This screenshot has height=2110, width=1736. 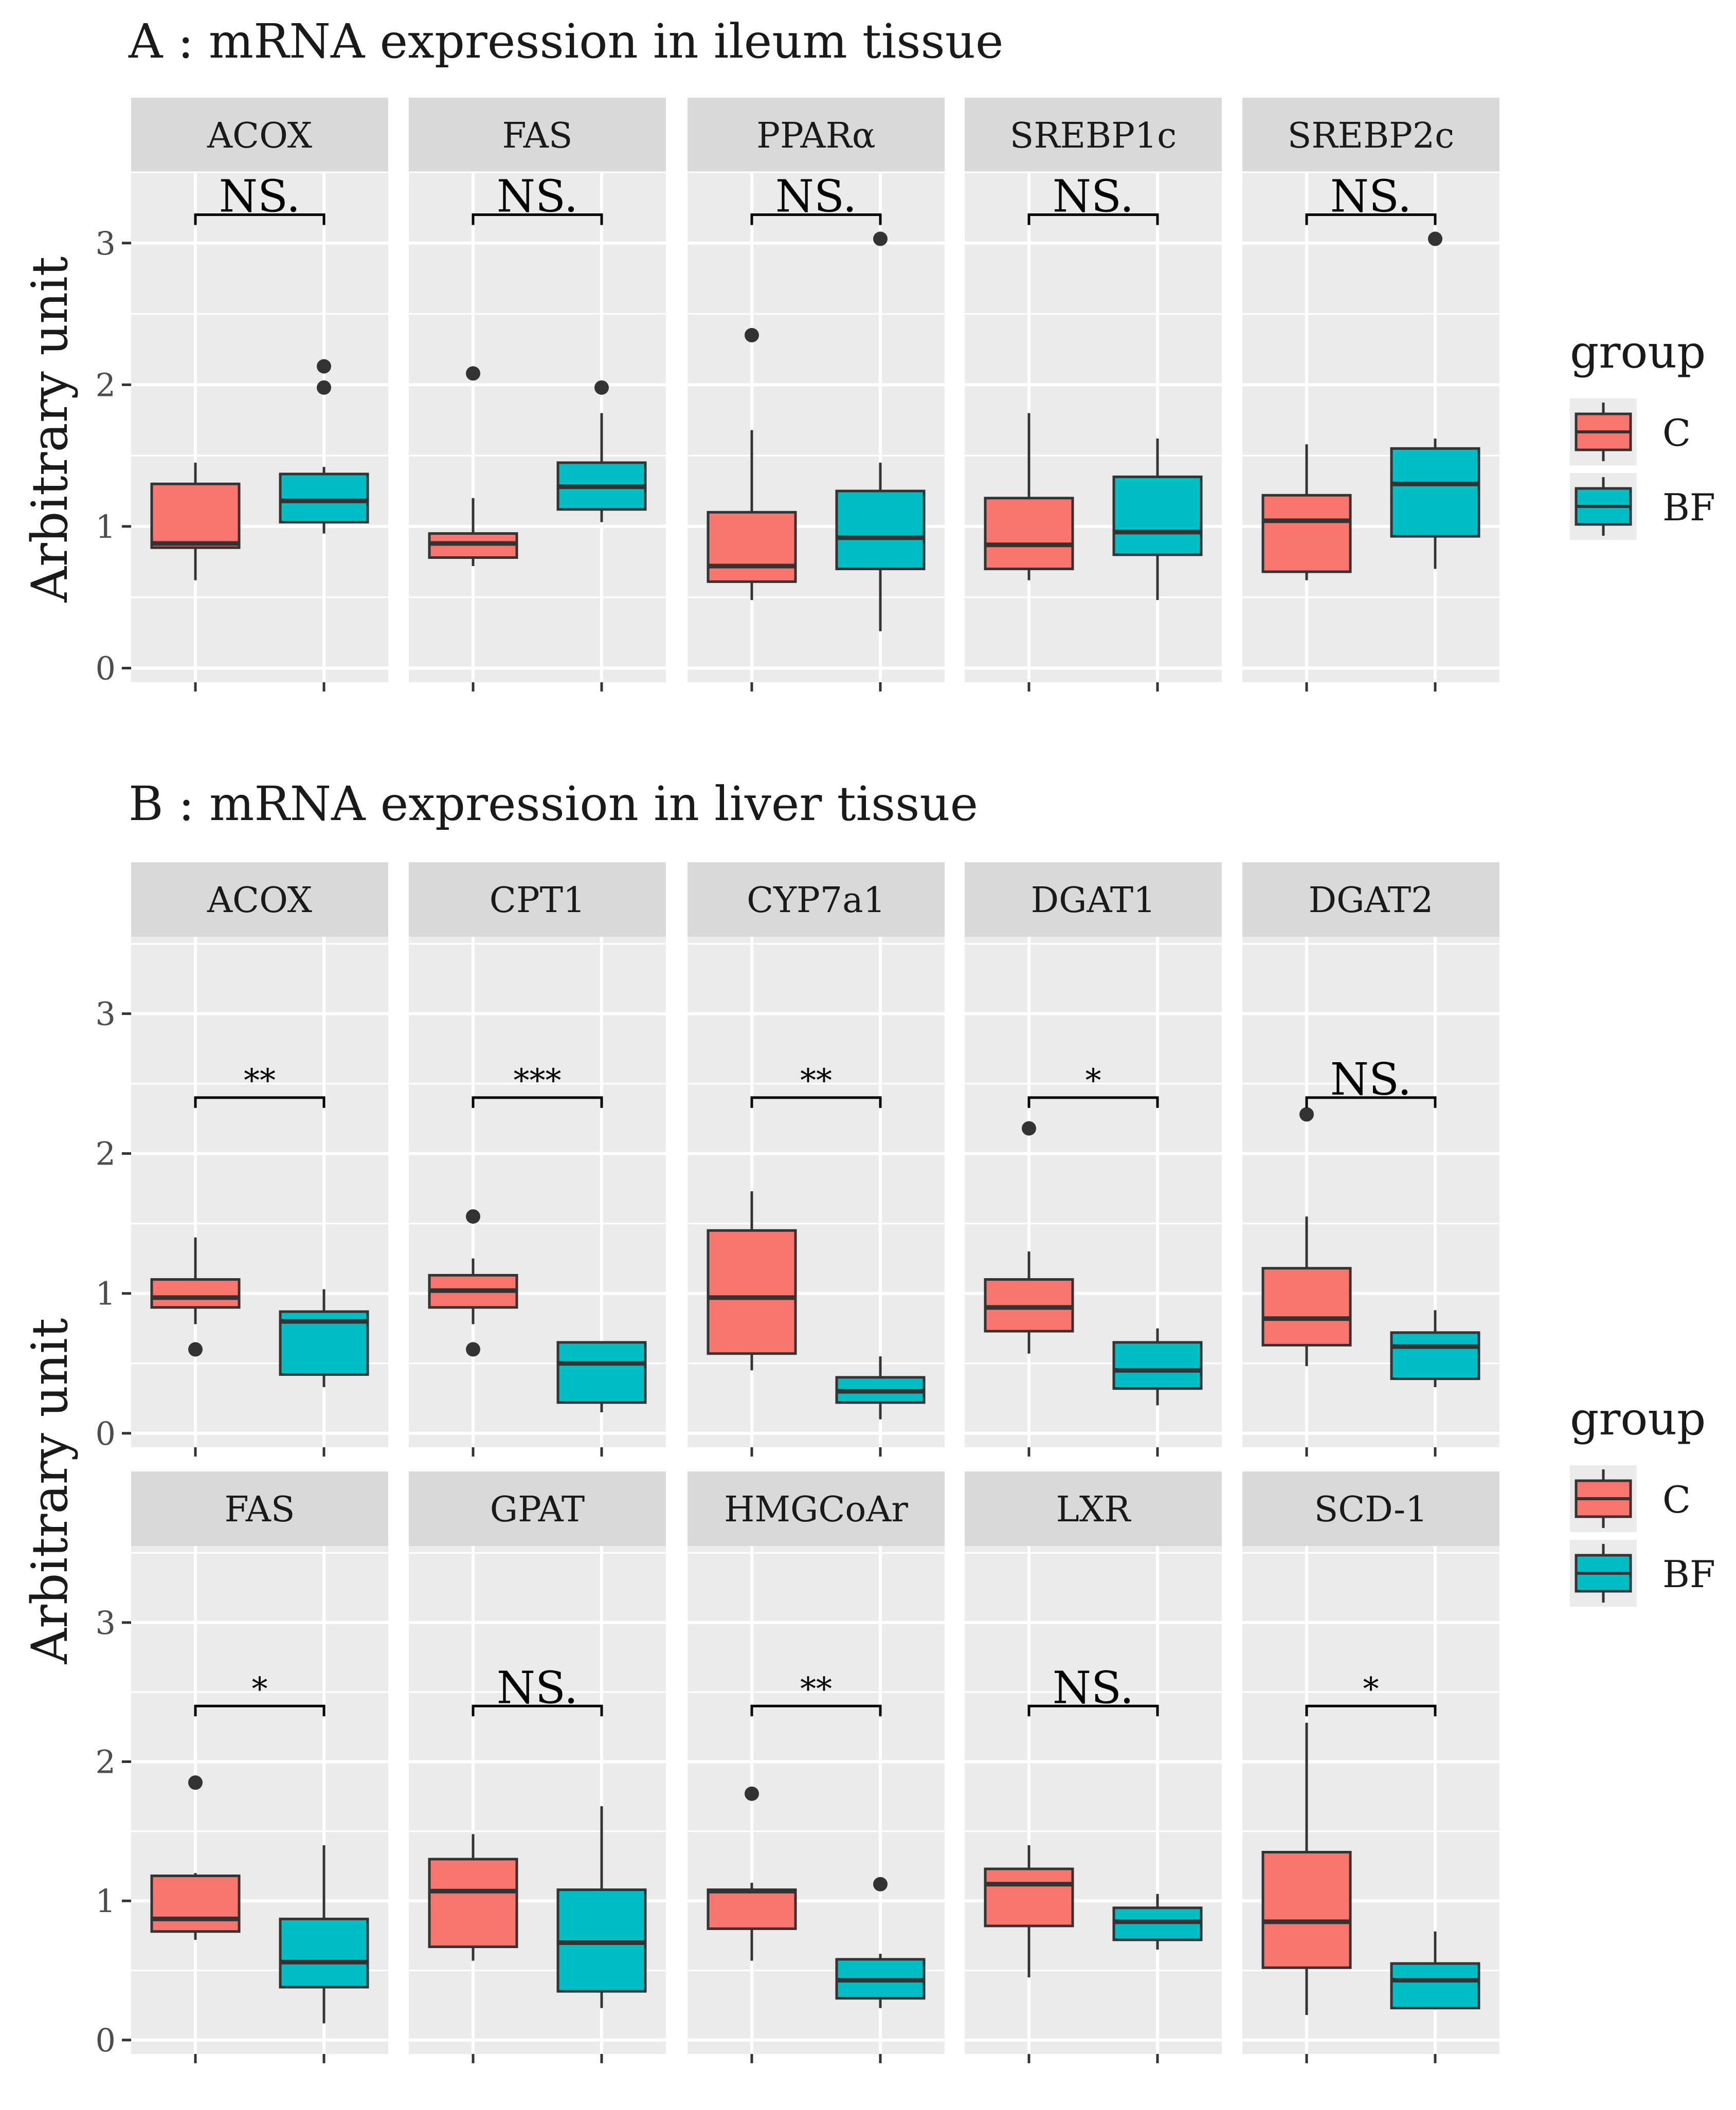 What do you see at coordinates (260, 900) in the screenshot?
I see `facet-label: ACOX` at bounding box center [260, 900].